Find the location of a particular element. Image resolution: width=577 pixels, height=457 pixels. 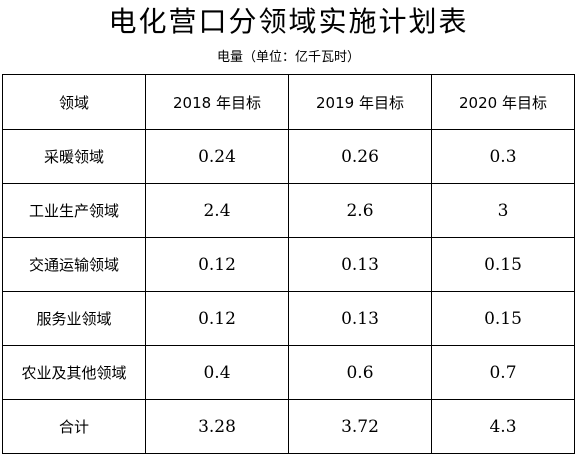

row-label: 交通运输领域 is located at coordinates (74, 264).